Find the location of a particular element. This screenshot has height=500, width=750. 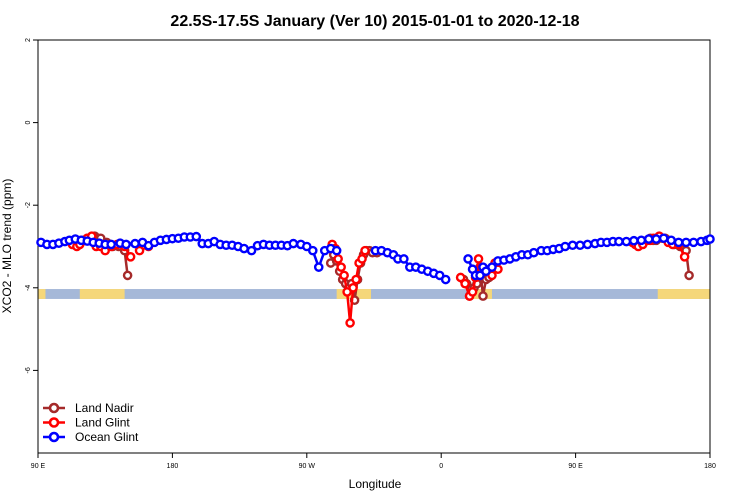

x-axis: 90 E 180 90 W 0 90 E 180 is located at coordinates (373, 461).